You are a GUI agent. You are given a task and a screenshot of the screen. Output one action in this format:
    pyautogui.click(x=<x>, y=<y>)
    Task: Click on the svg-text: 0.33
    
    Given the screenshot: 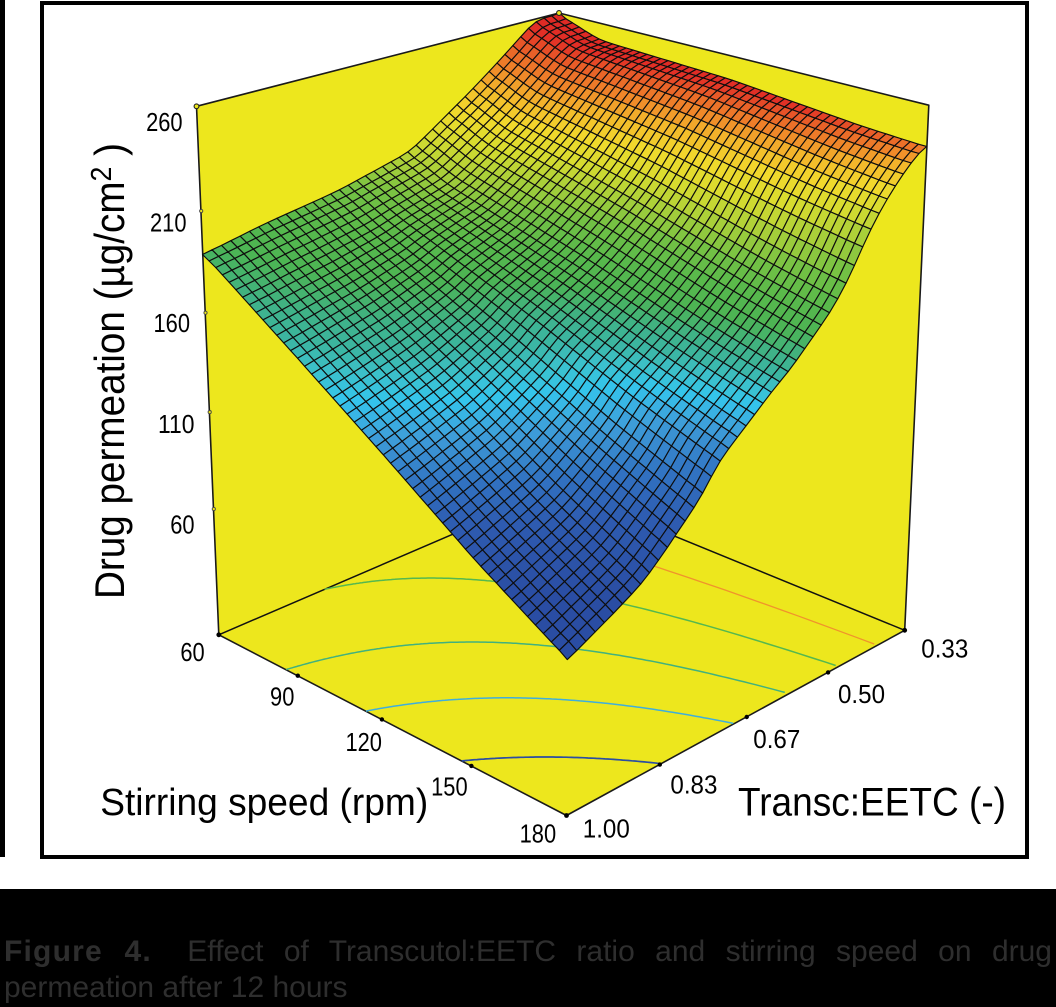 What is the action you would take?
    pyautogui.click(x=944, y=648)
    